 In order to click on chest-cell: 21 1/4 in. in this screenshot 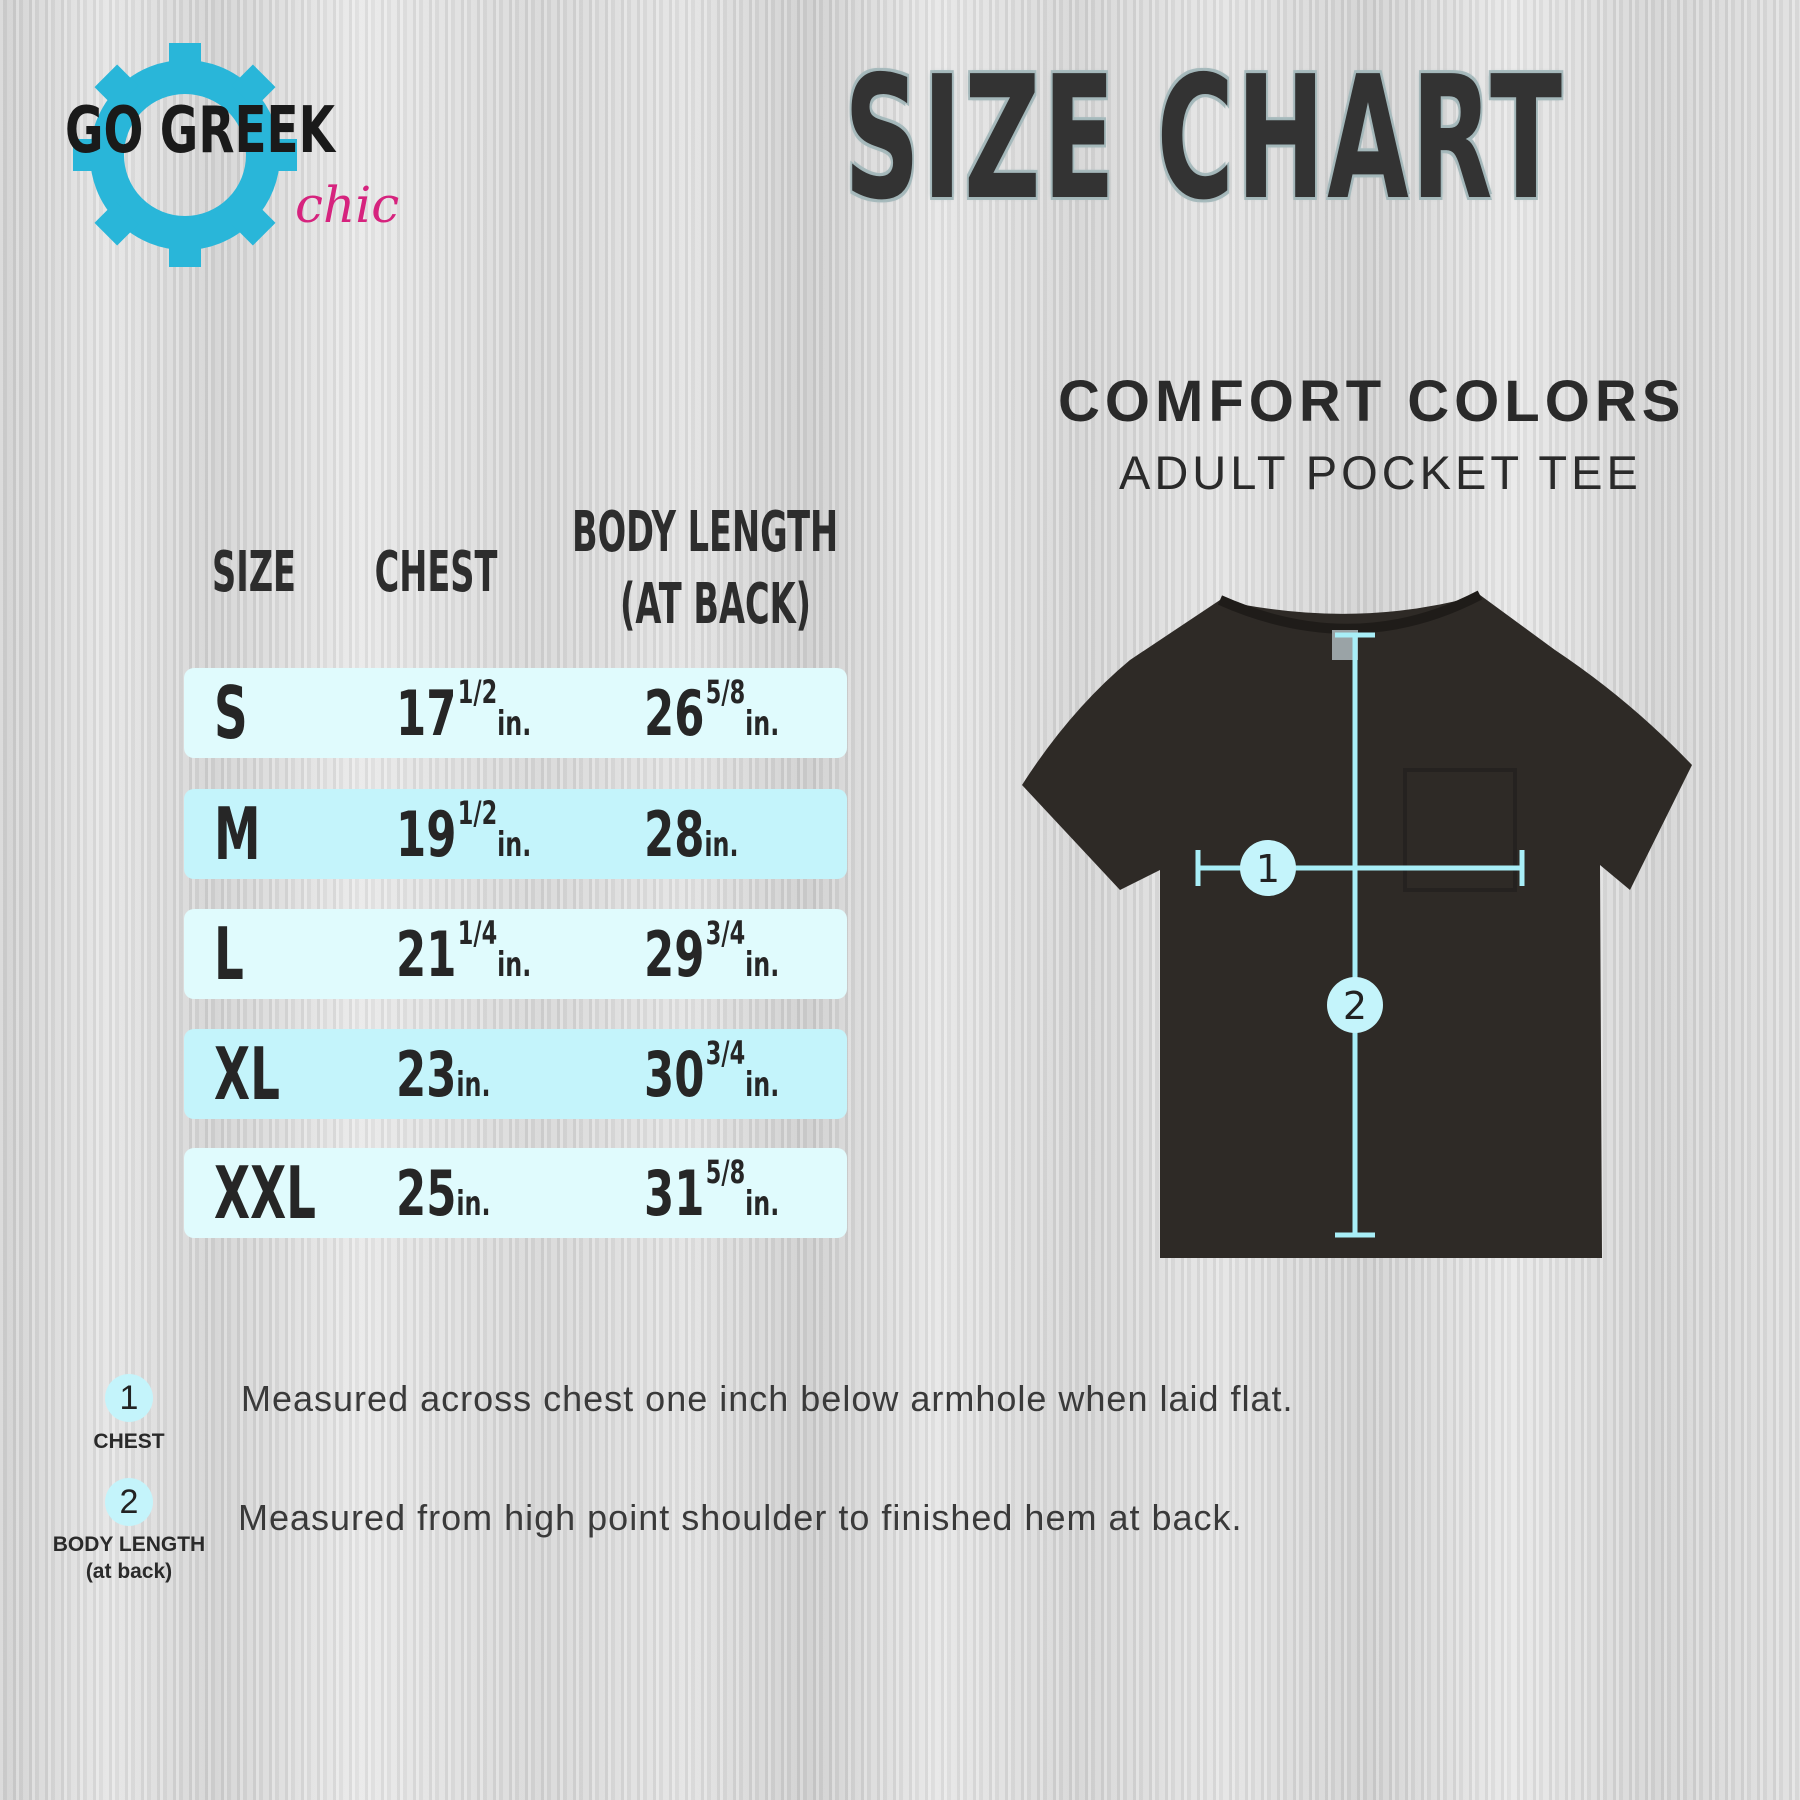, I will do `click(496, 954)`.